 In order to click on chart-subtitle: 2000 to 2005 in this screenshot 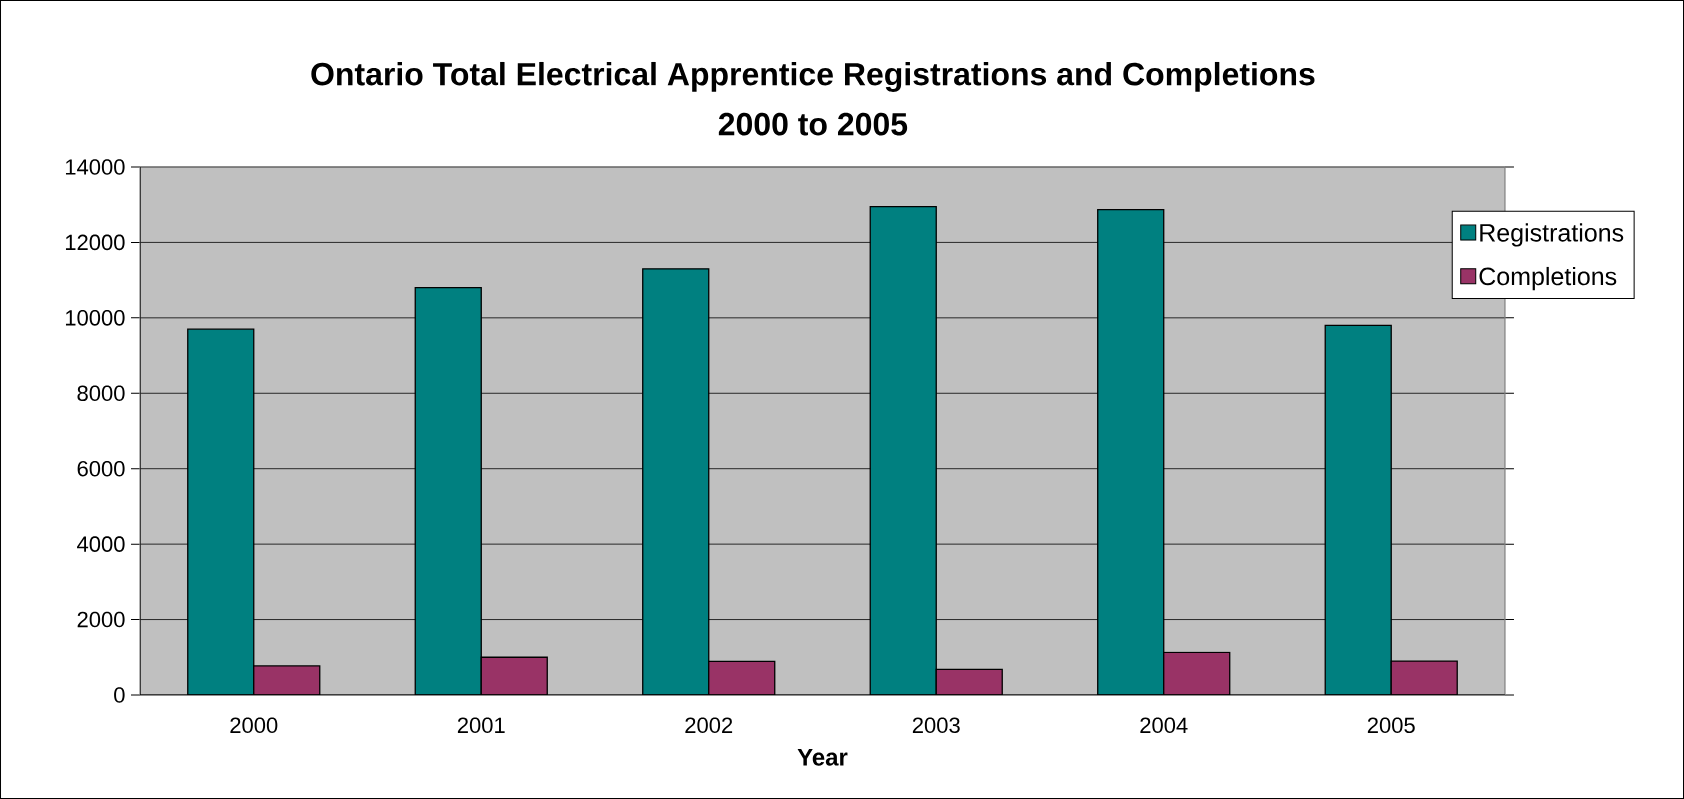, I will do `click(813, 124)`.